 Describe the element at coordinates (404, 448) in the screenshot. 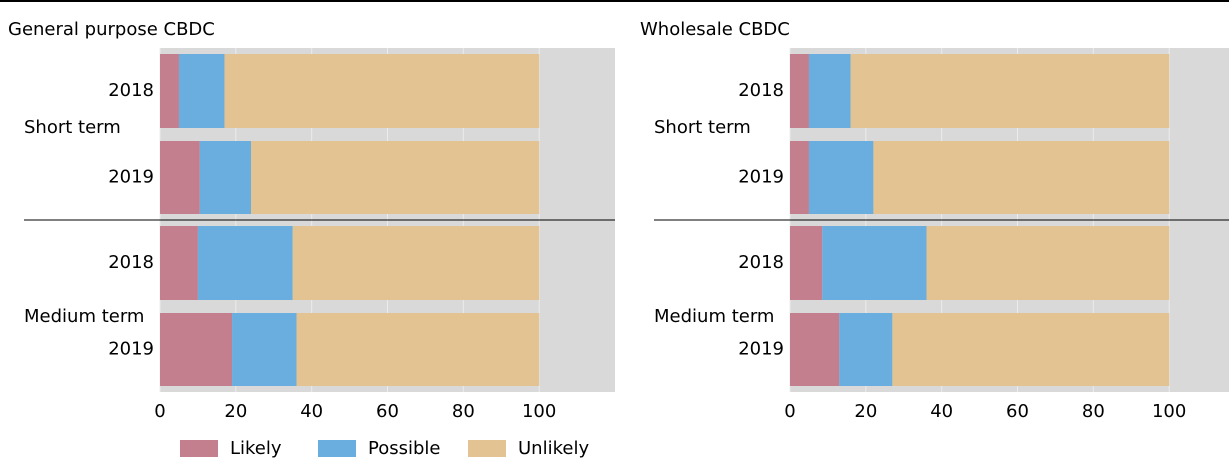

I see `legend-label: Possible` at that location.